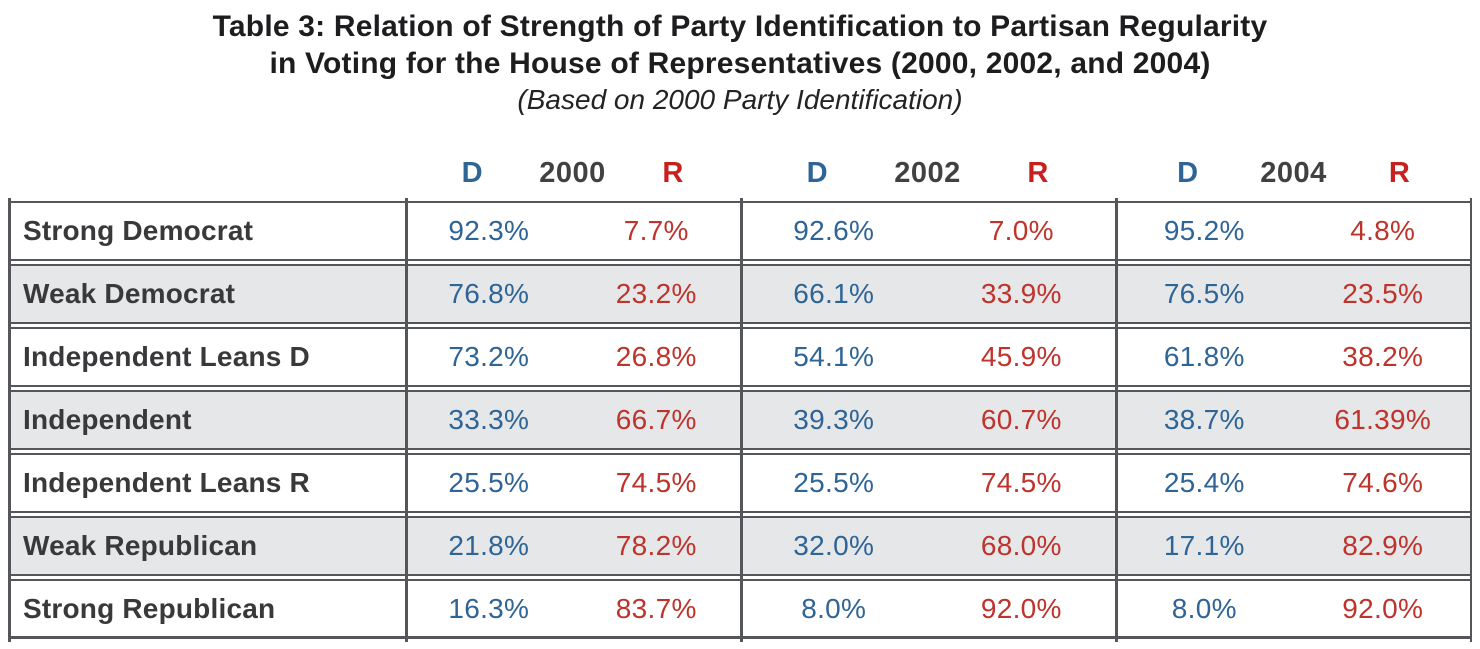 The height and width of the screenshot is (649, 1480). Describe the element at coordinates (572, 173) in the screenshot. I see `year-label-2000: 2000` at that location.